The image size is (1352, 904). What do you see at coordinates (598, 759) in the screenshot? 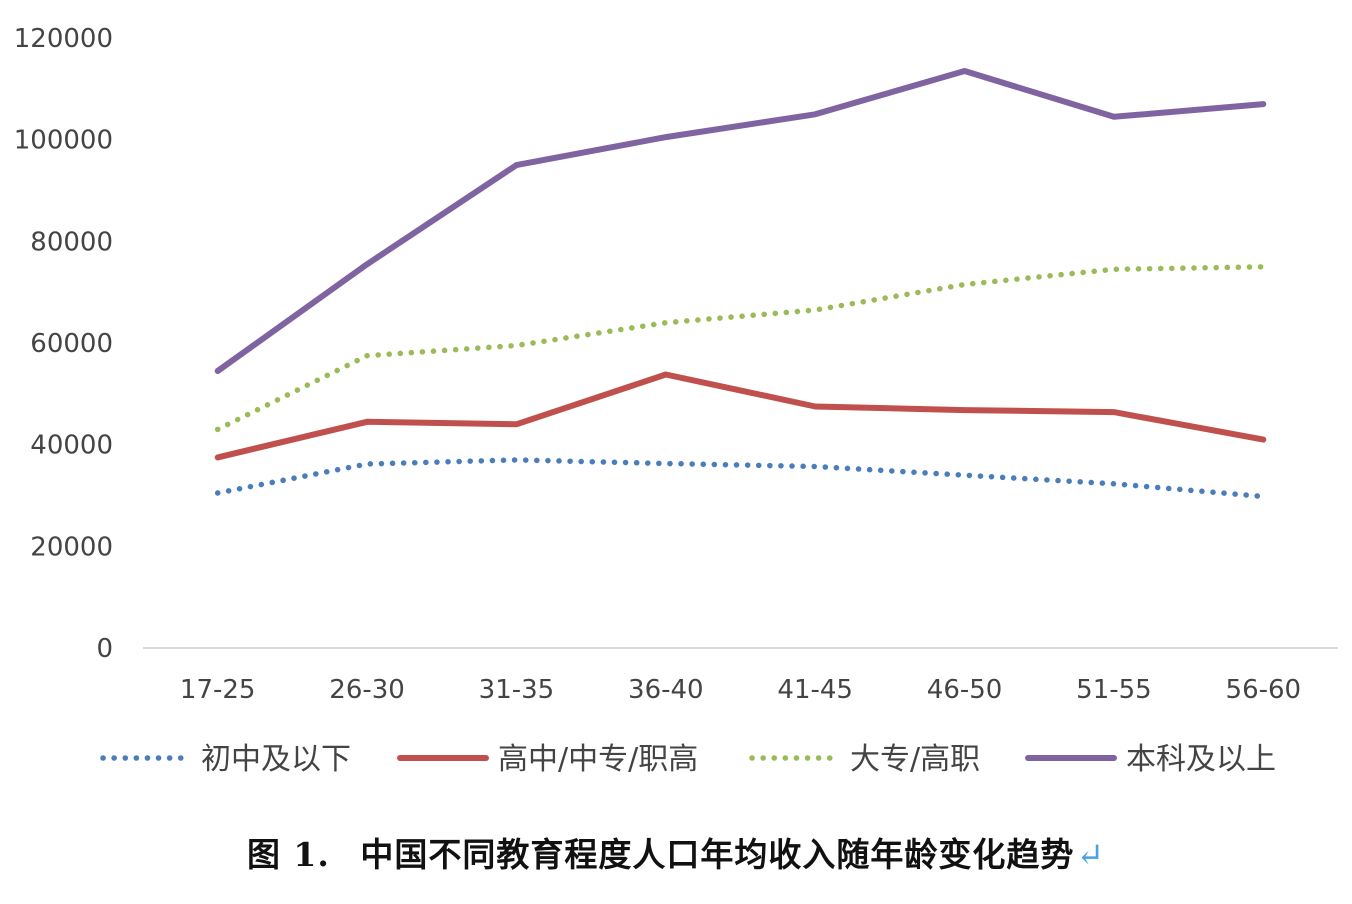
I see `legend-label-2: 高中/中专/职高` at bounding box center [598, 759].